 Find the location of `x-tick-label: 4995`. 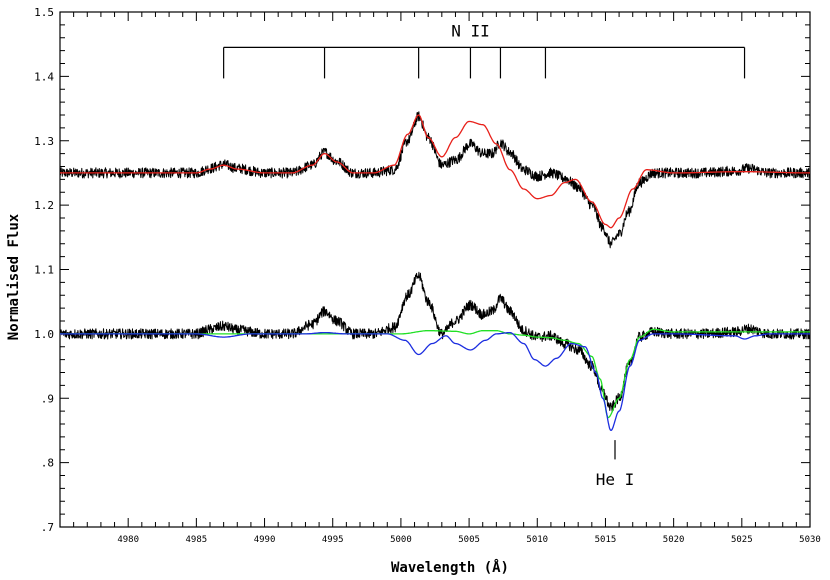

x-tick-label: 4995 is located at coordinates (333, 540).